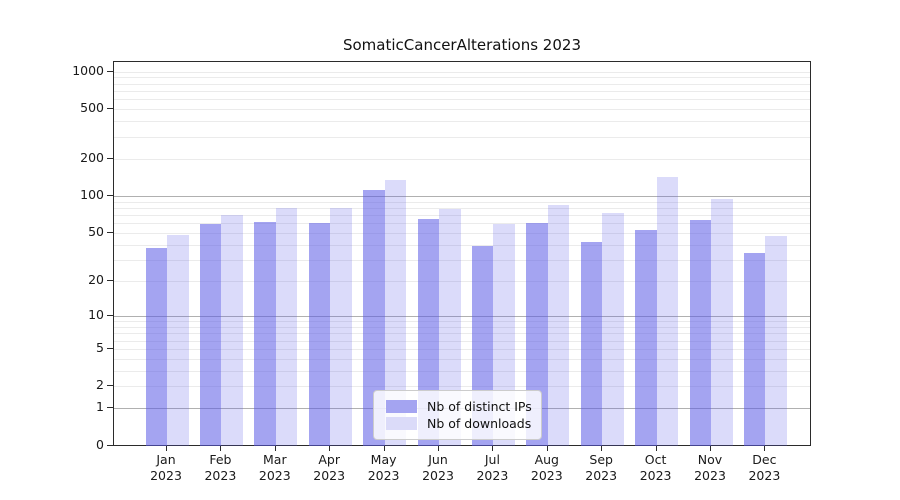 This screenshot has height=500, width=900. I want to click on legend: Nb of distinct IPs Nb of downloads, so click(457, 415).